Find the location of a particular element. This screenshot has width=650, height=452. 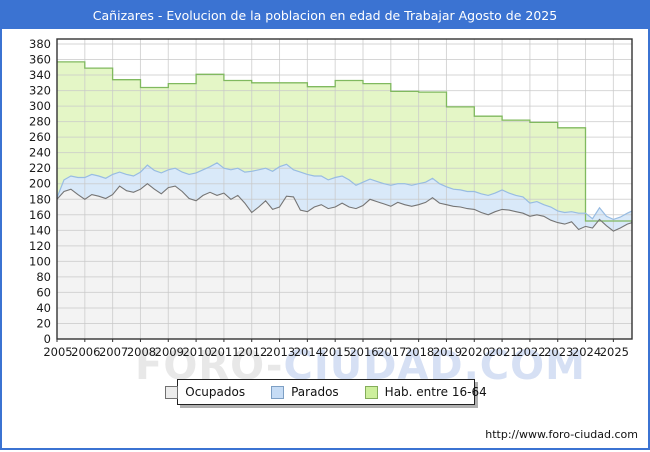

svg-text: 0 is located at coordinates (47, 339).